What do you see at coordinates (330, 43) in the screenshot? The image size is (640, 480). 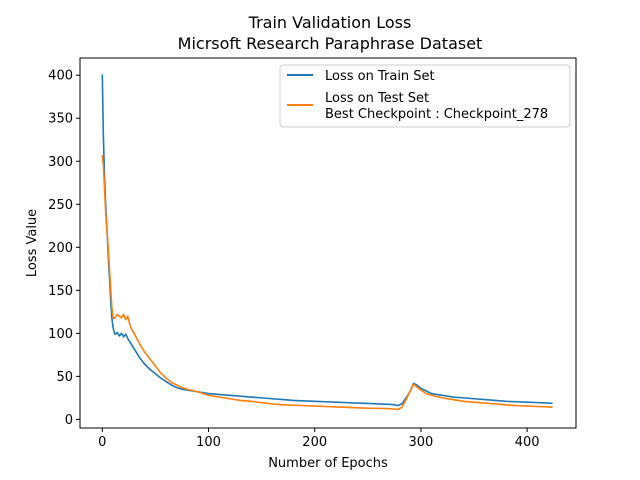 I see `chart-subtitle: Micrsoft Research Paraphrase Dataset` at bounding box center [330, 43].